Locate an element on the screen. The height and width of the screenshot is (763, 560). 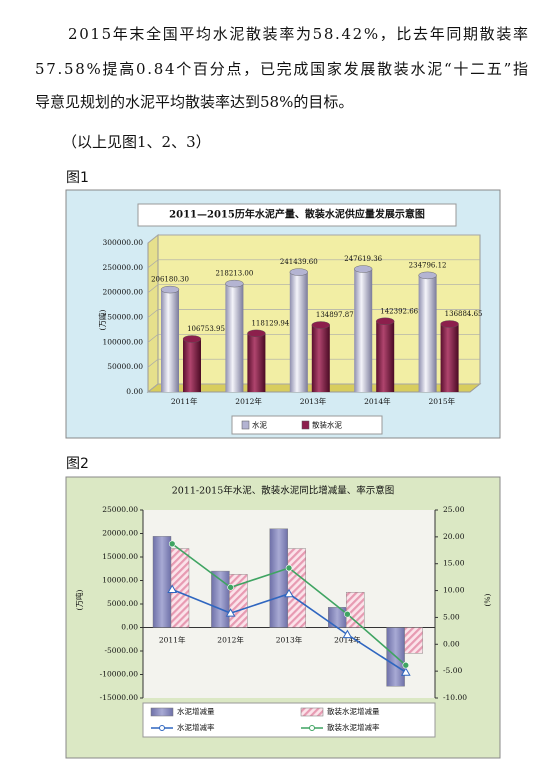
data-label: 134897.87 is located at coordinates (335, 315).